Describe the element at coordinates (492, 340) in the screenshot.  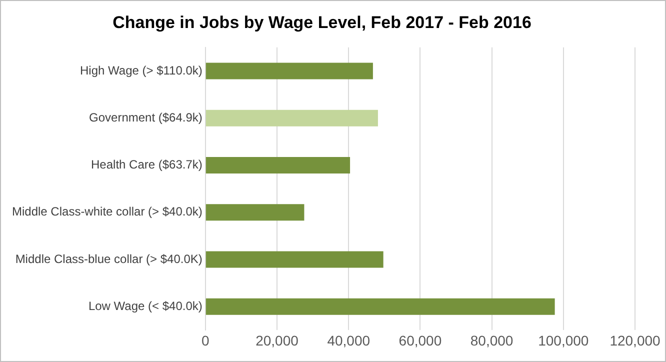
I see `x-tick-label: 80,000` at that location.